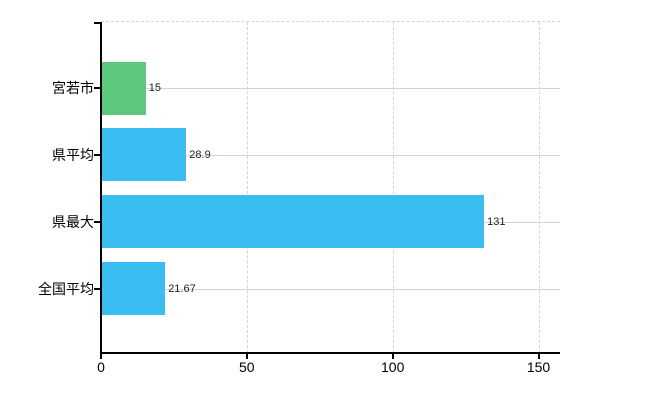  I want to click on plot-top-border, so click(330, 21).